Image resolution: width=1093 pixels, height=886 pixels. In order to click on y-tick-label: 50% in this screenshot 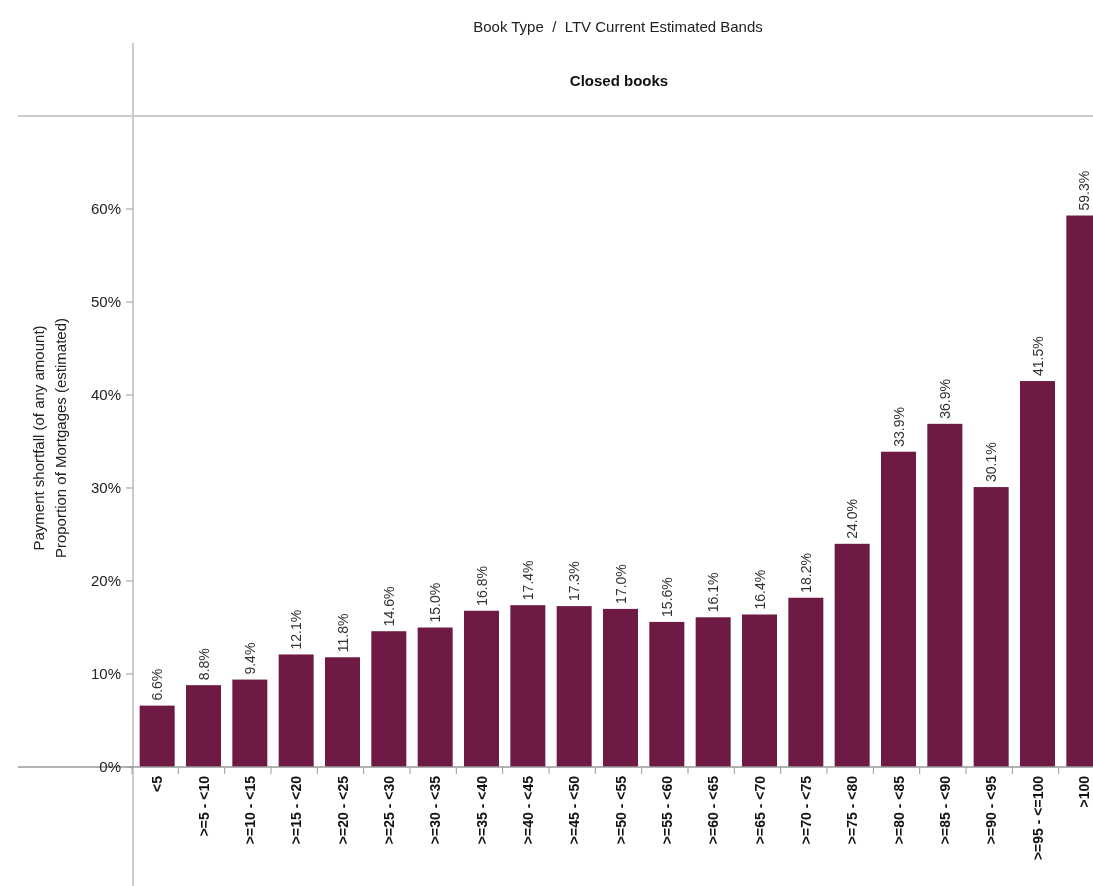, I will do `click(105, 302)`.